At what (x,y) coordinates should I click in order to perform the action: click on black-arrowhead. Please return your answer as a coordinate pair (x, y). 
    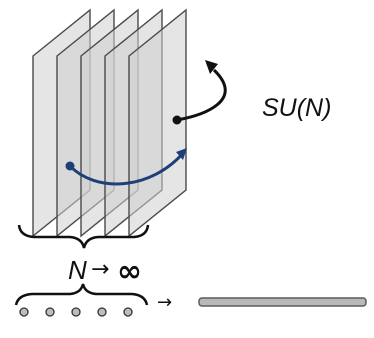
    Looking at the image, I should click on (211, 67).